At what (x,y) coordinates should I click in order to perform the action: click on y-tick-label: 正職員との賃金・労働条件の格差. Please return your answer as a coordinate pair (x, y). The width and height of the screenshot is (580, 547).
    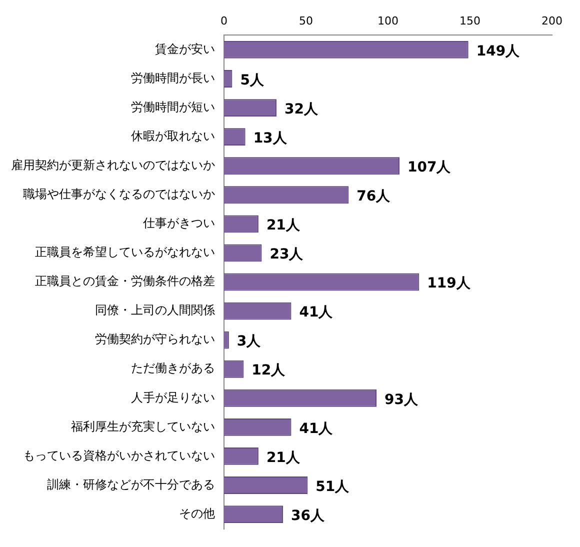
    Looking at the image, I should click on (125, 281).